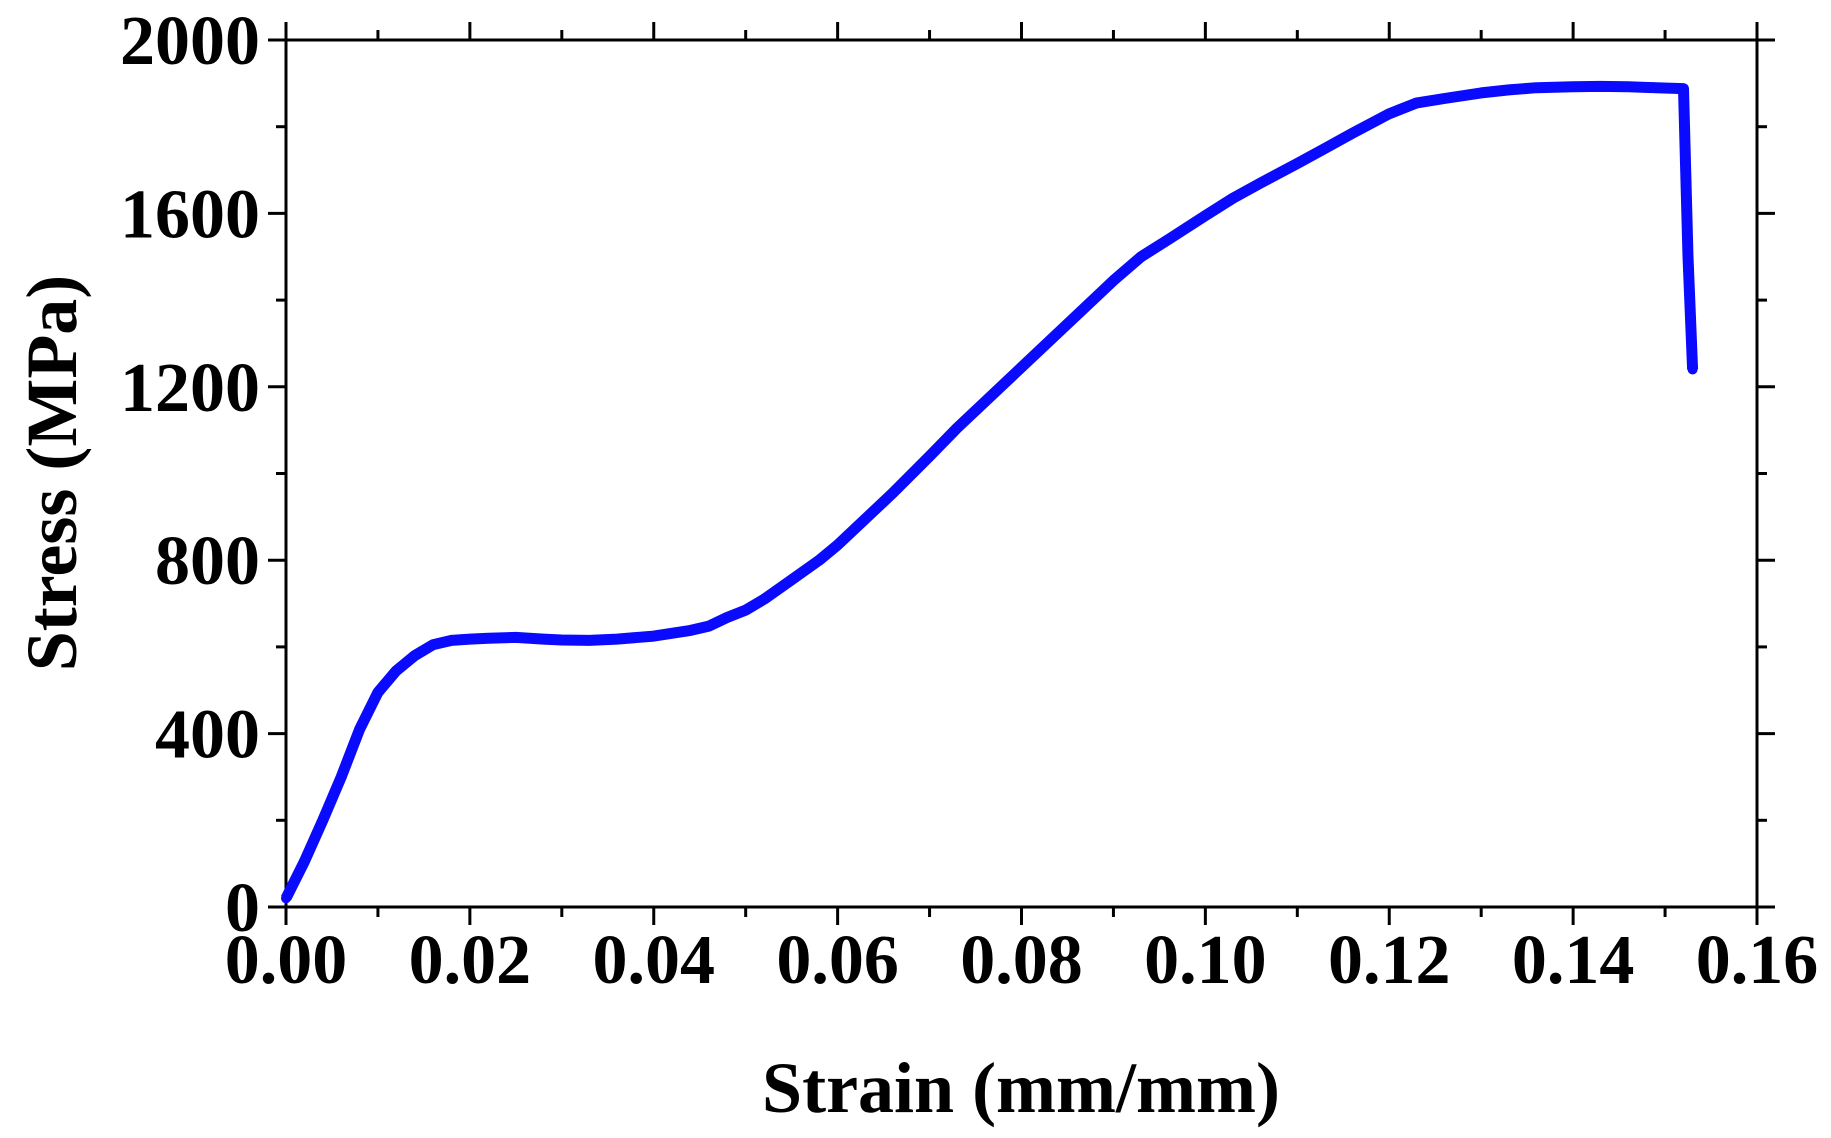 The height and width of the screenshot is (1138, 1831). What do you see at coordinates (1757, 960) in the screenshot?
I see `x-tick-label: 0.16` at bounding box center [1757, 960].